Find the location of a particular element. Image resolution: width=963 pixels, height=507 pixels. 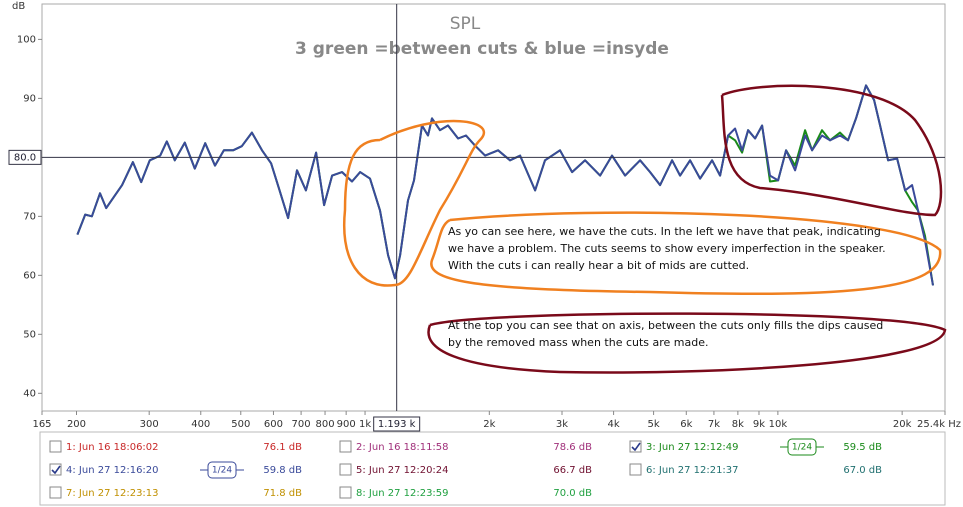

x-tick-label: 200 is located at coordinates (76, 424).